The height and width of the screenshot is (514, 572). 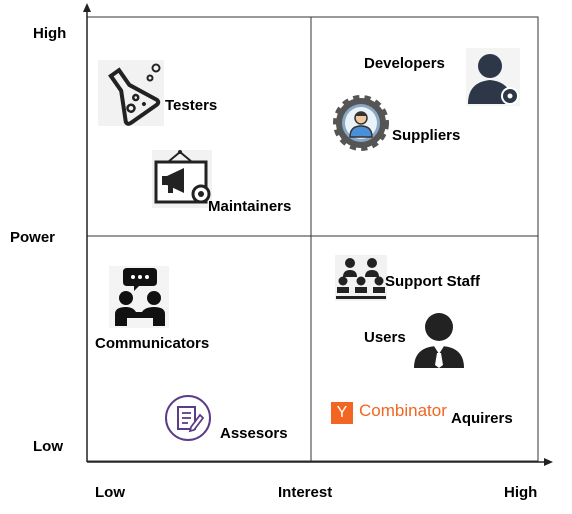 What do you see at coordinates (482, 418) in the screenshot?
I see `stakeholder-aquirers: Aquirers` at bounding box center [482, 418].